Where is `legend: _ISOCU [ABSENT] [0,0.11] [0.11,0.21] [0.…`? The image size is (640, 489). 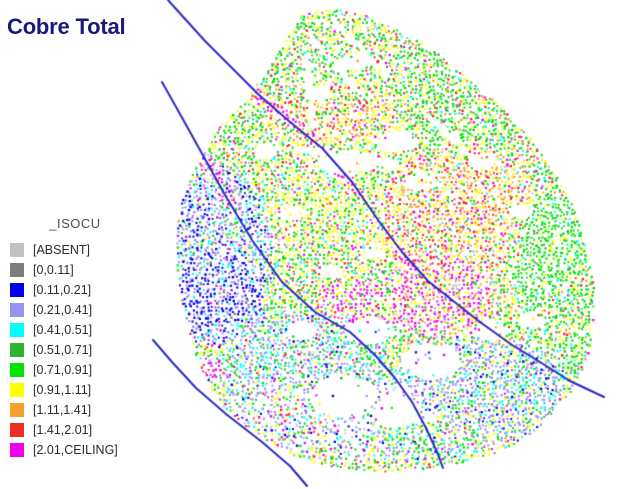
legend: _ISOCU [ABSENT] [0,0.11] [0.11,0.21] [0.… is located at coordinates (80, 336).